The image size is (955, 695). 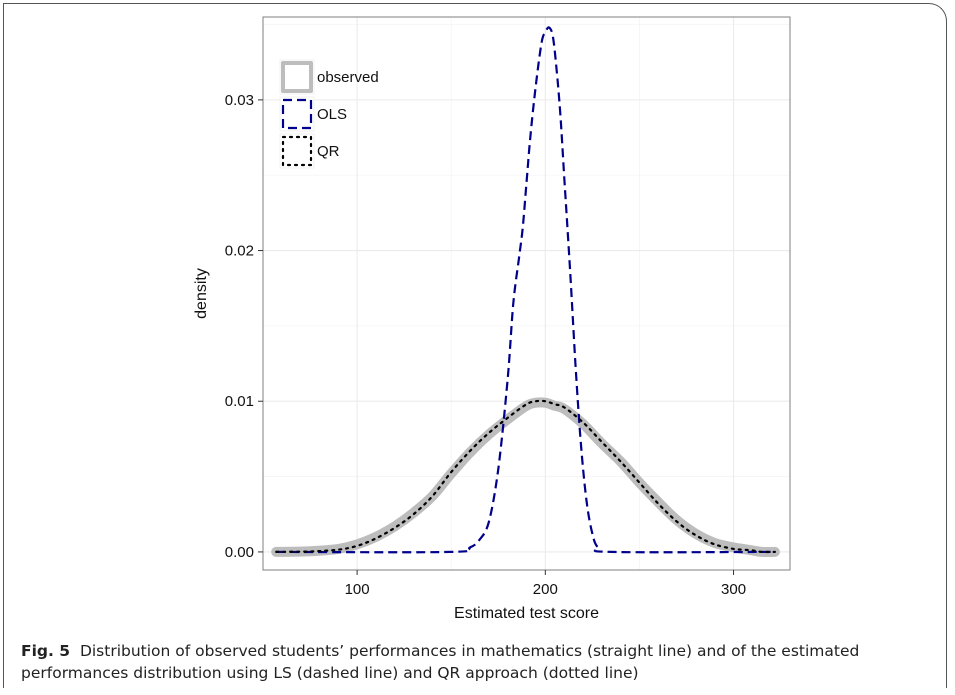 What do you see at coordinates (239, 251) in the screenshot?
I see `y-tick-label: 0.02` at bounding box center [239, 251].